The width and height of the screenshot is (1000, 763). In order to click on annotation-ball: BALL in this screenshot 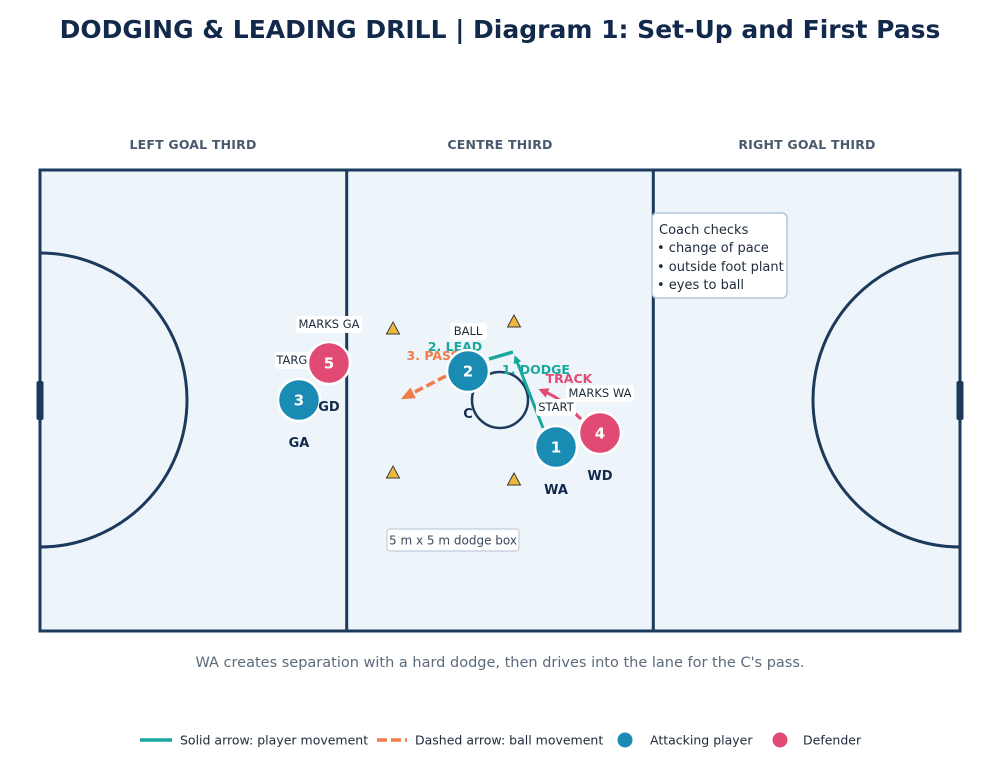, I will do `click(468, 331)`.